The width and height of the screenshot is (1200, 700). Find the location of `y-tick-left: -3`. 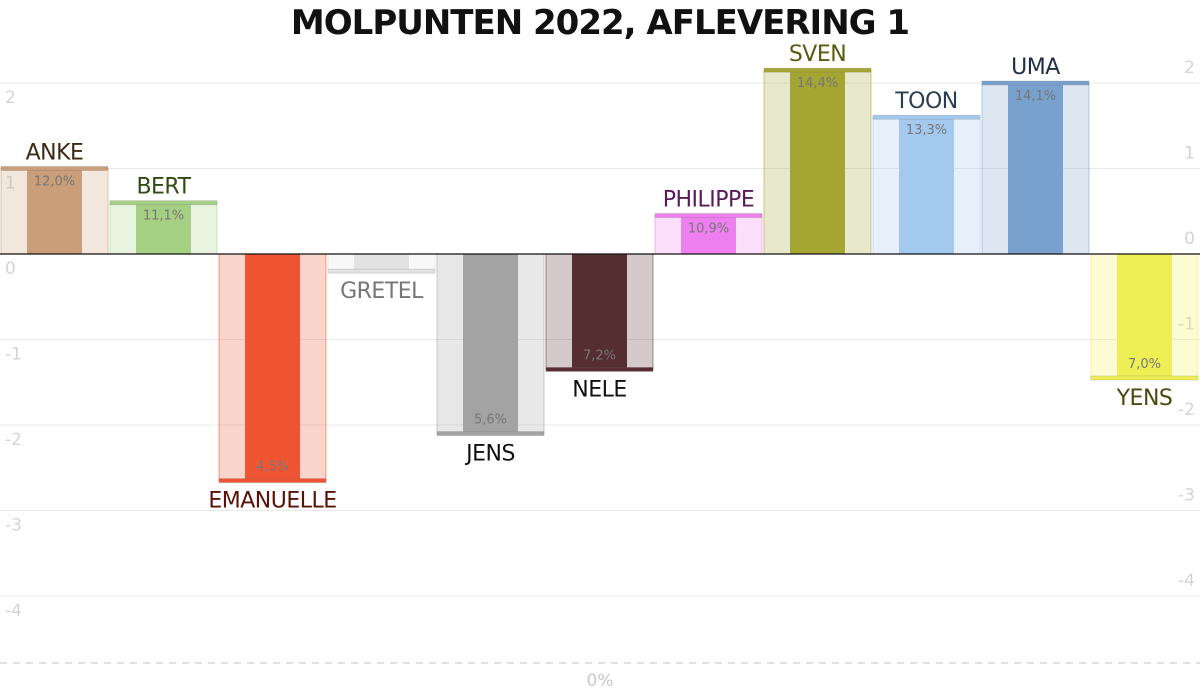

y-tick-left: -3 is located at coordinates (13, 526).